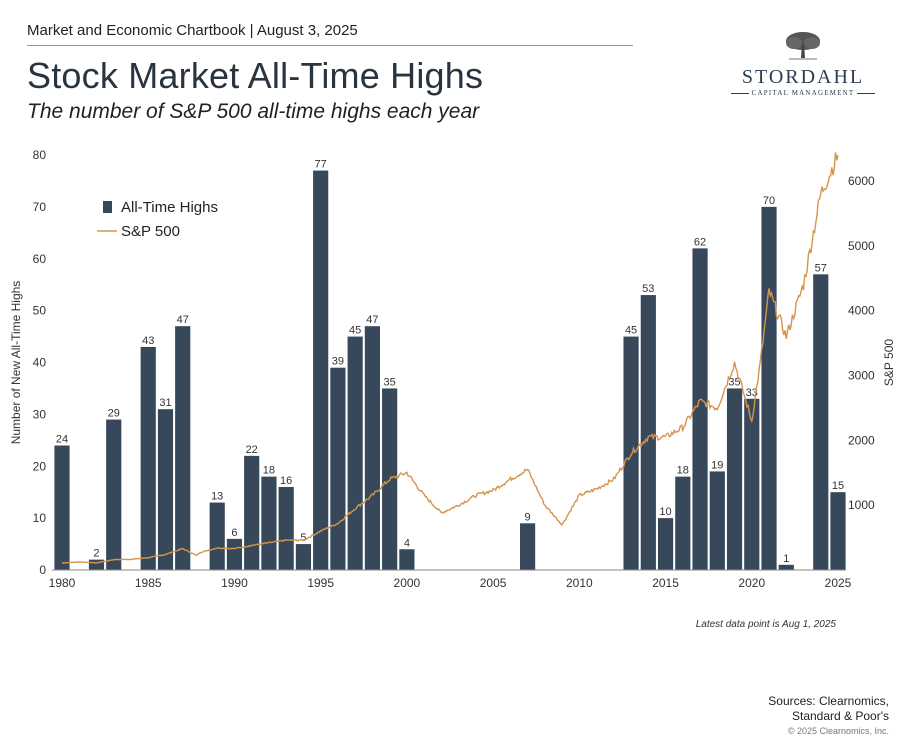 The width and height of the screenshot is (912, 754). I want to click on y2-tick-label: 2000, so click(861, 440).